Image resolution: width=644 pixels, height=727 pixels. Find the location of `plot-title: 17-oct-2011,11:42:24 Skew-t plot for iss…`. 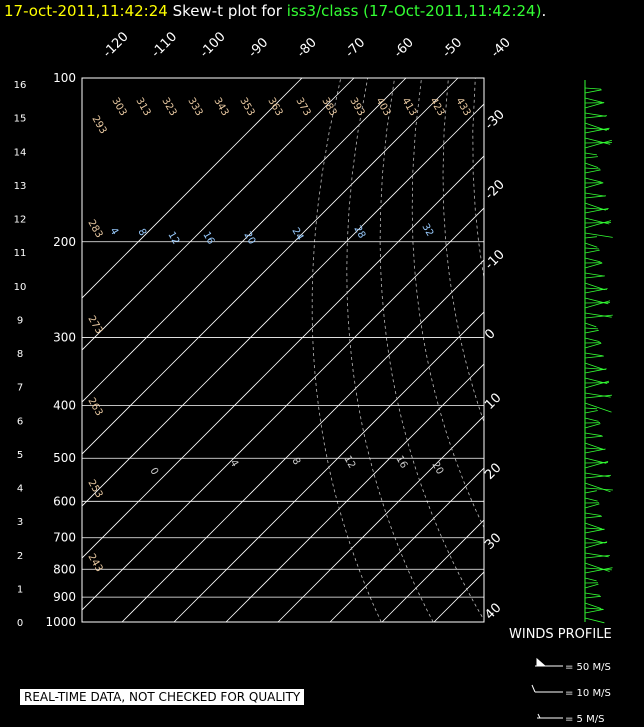

plot-title: 17-oct-2011,11:42:24 Skew-t plot for iss… is located at coordinates (275, 11).